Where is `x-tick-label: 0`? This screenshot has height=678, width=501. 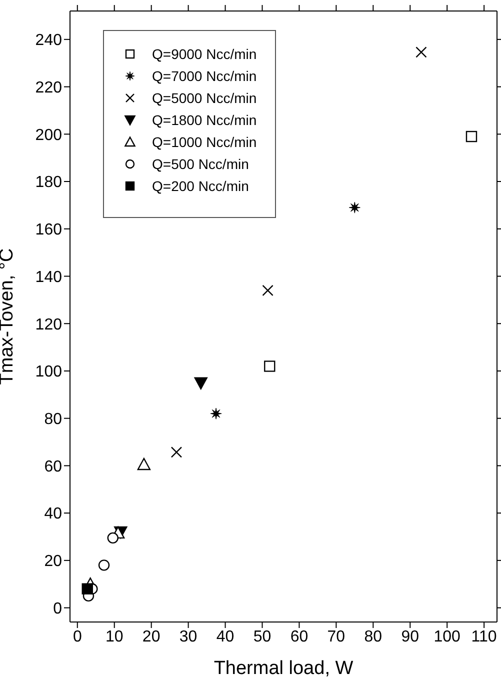 x-tick-label: 0 is located at coordinates (77, 637).